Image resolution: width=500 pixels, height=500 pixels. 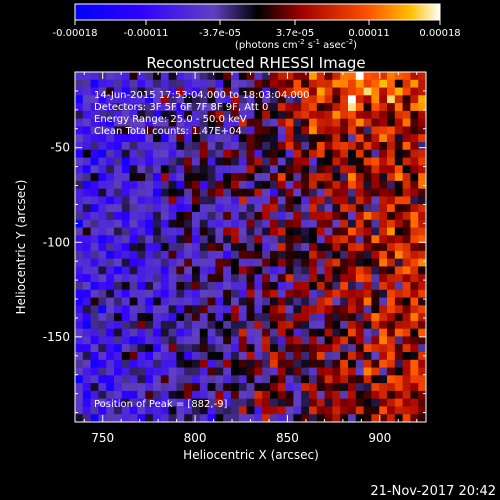 I want to click on y-tick-label: -50, so click(x=60, y=148).